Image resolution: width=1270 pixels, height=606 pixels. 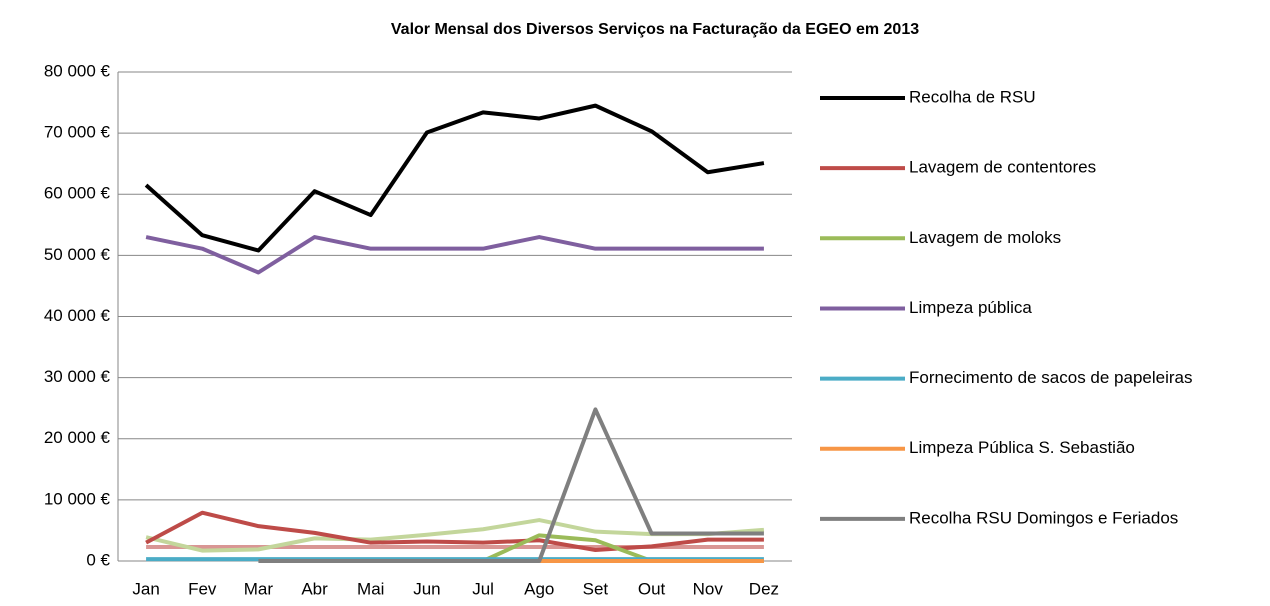 I want to click on y-tick-label: 60 000 €, so click(x=77, y=193).